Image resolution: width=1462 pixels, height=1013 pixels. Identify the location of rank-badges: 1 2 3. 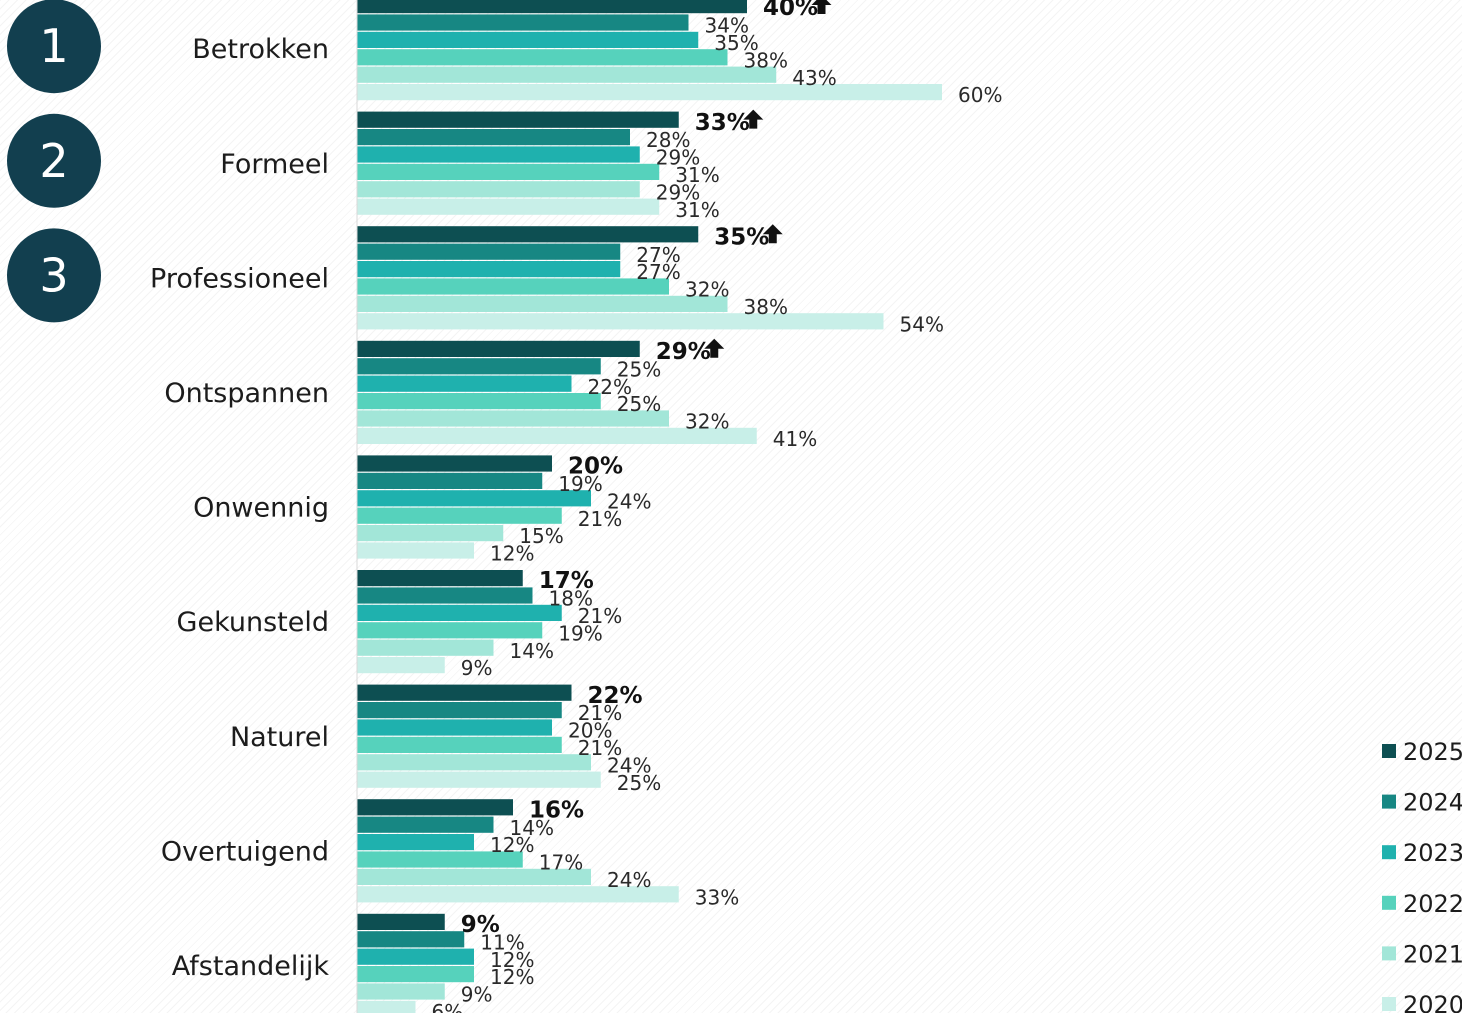
(54, 161).